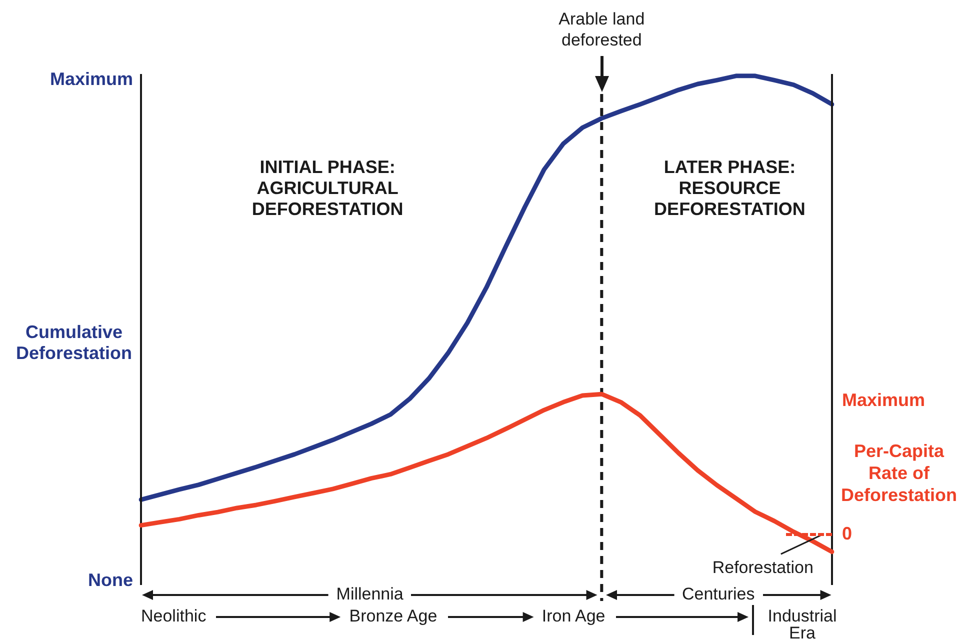 This screenshot has height=641, width=960. I want to click on annotation: Maximum, so click(91, 79).